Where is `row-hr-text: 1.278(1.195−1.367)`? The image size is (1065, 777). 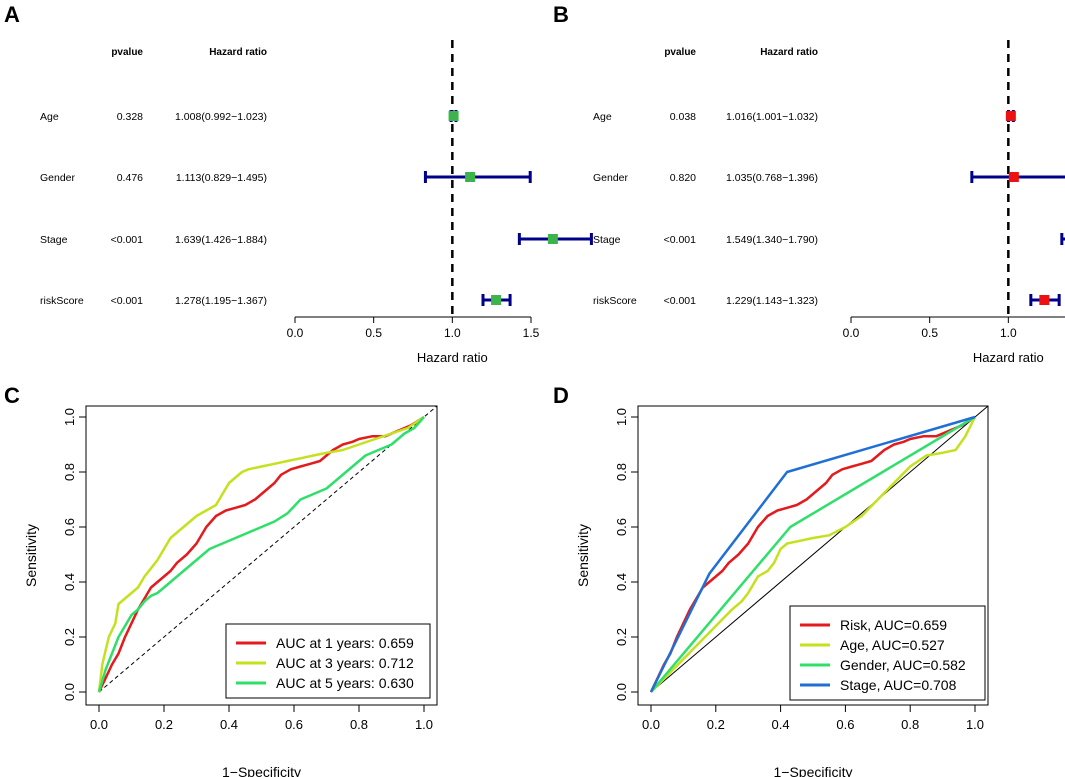 row-hr-text: 1.278(1.195−1.367) is located at coordinates (221, 301).